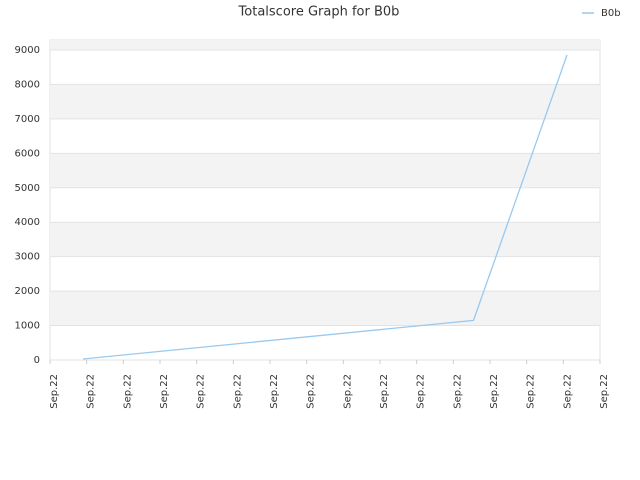 Image resolution: width=640 pixels, height=480 pixels. I want to click on y-tick-label: 9000, so click(27, 50).